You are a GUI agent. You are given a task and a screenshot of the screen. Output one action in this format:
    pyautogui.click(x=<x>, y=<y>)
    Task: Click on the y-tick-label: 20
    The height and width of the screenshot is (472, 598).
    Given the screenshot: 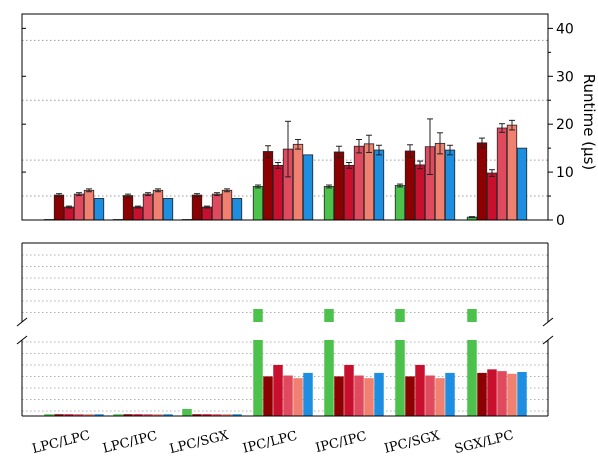 What is the action you would take?
    pyautogui.click(x=565, y=125)
    